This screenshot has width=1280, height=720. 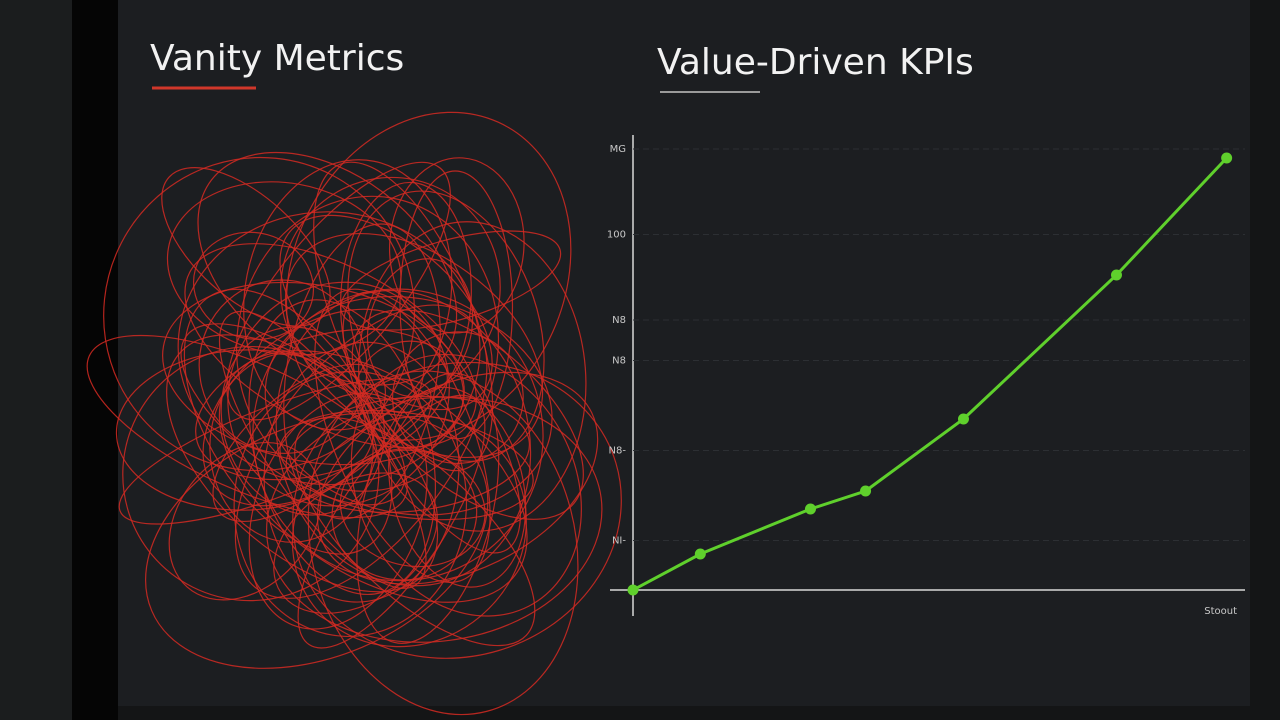 I want to click on y-tick-label: MG, so click(x=618, y=149).